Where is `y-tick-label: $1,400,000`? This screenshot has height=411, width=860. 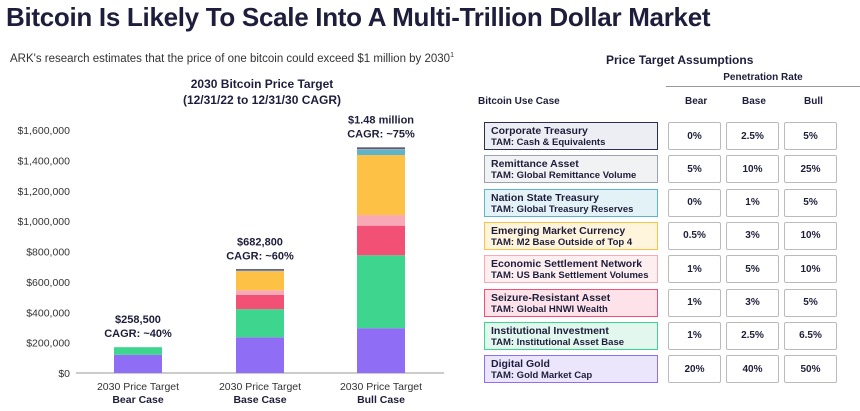
y-tick-label: $1,400,000 is located at coordinates (43, 161).